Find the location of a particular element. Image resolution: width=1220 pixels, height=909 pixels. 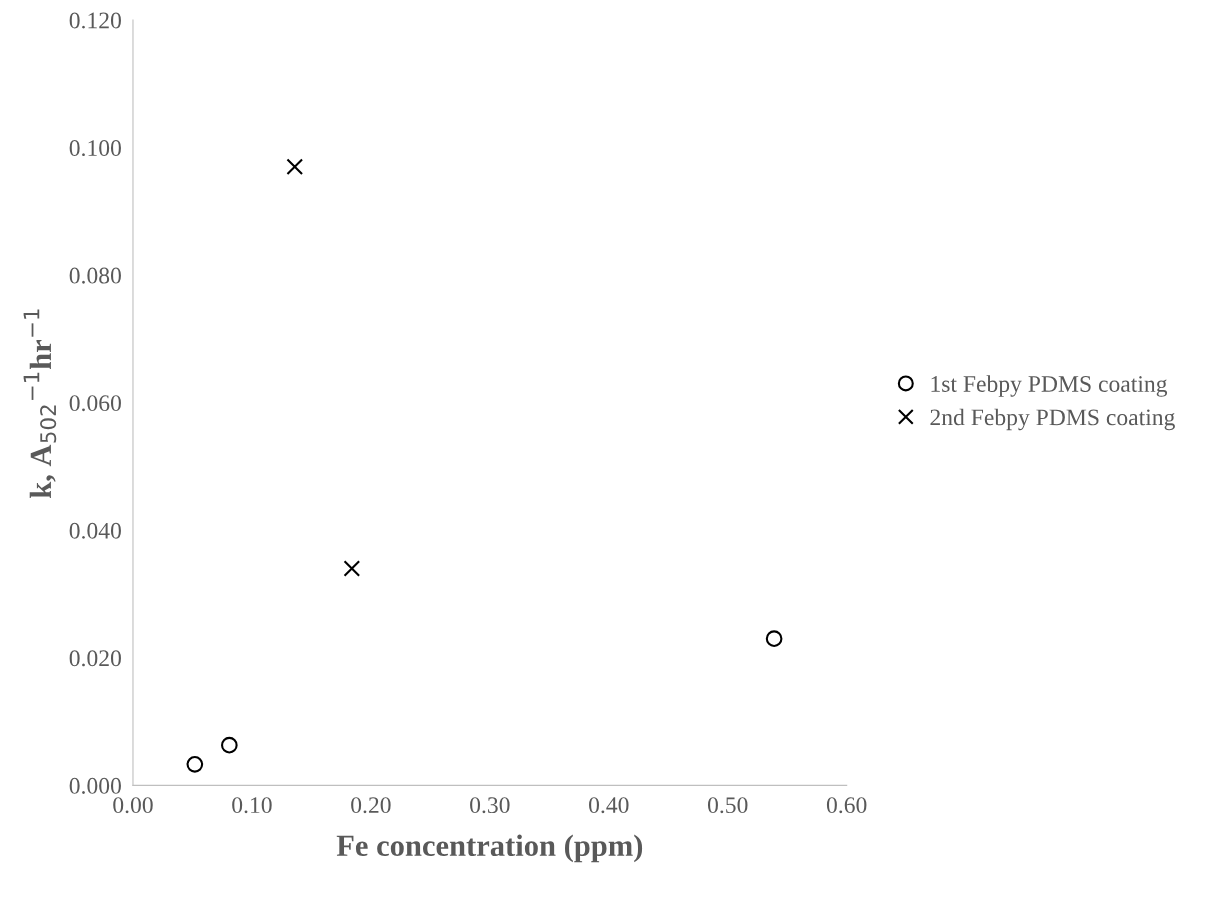

y-tick-label: 0.100 is located at coordinates (95, 148).